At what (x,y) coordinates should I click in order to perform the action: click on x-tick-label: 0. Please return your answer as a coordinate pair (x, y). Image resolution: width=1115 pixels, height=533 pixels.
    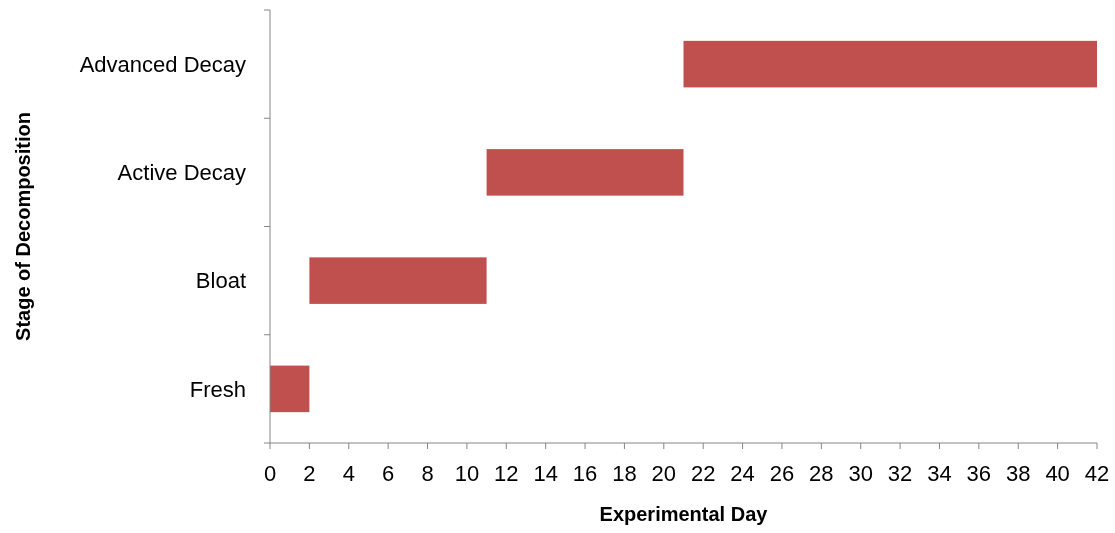
    Looking at the image, I should click on (270, 473).